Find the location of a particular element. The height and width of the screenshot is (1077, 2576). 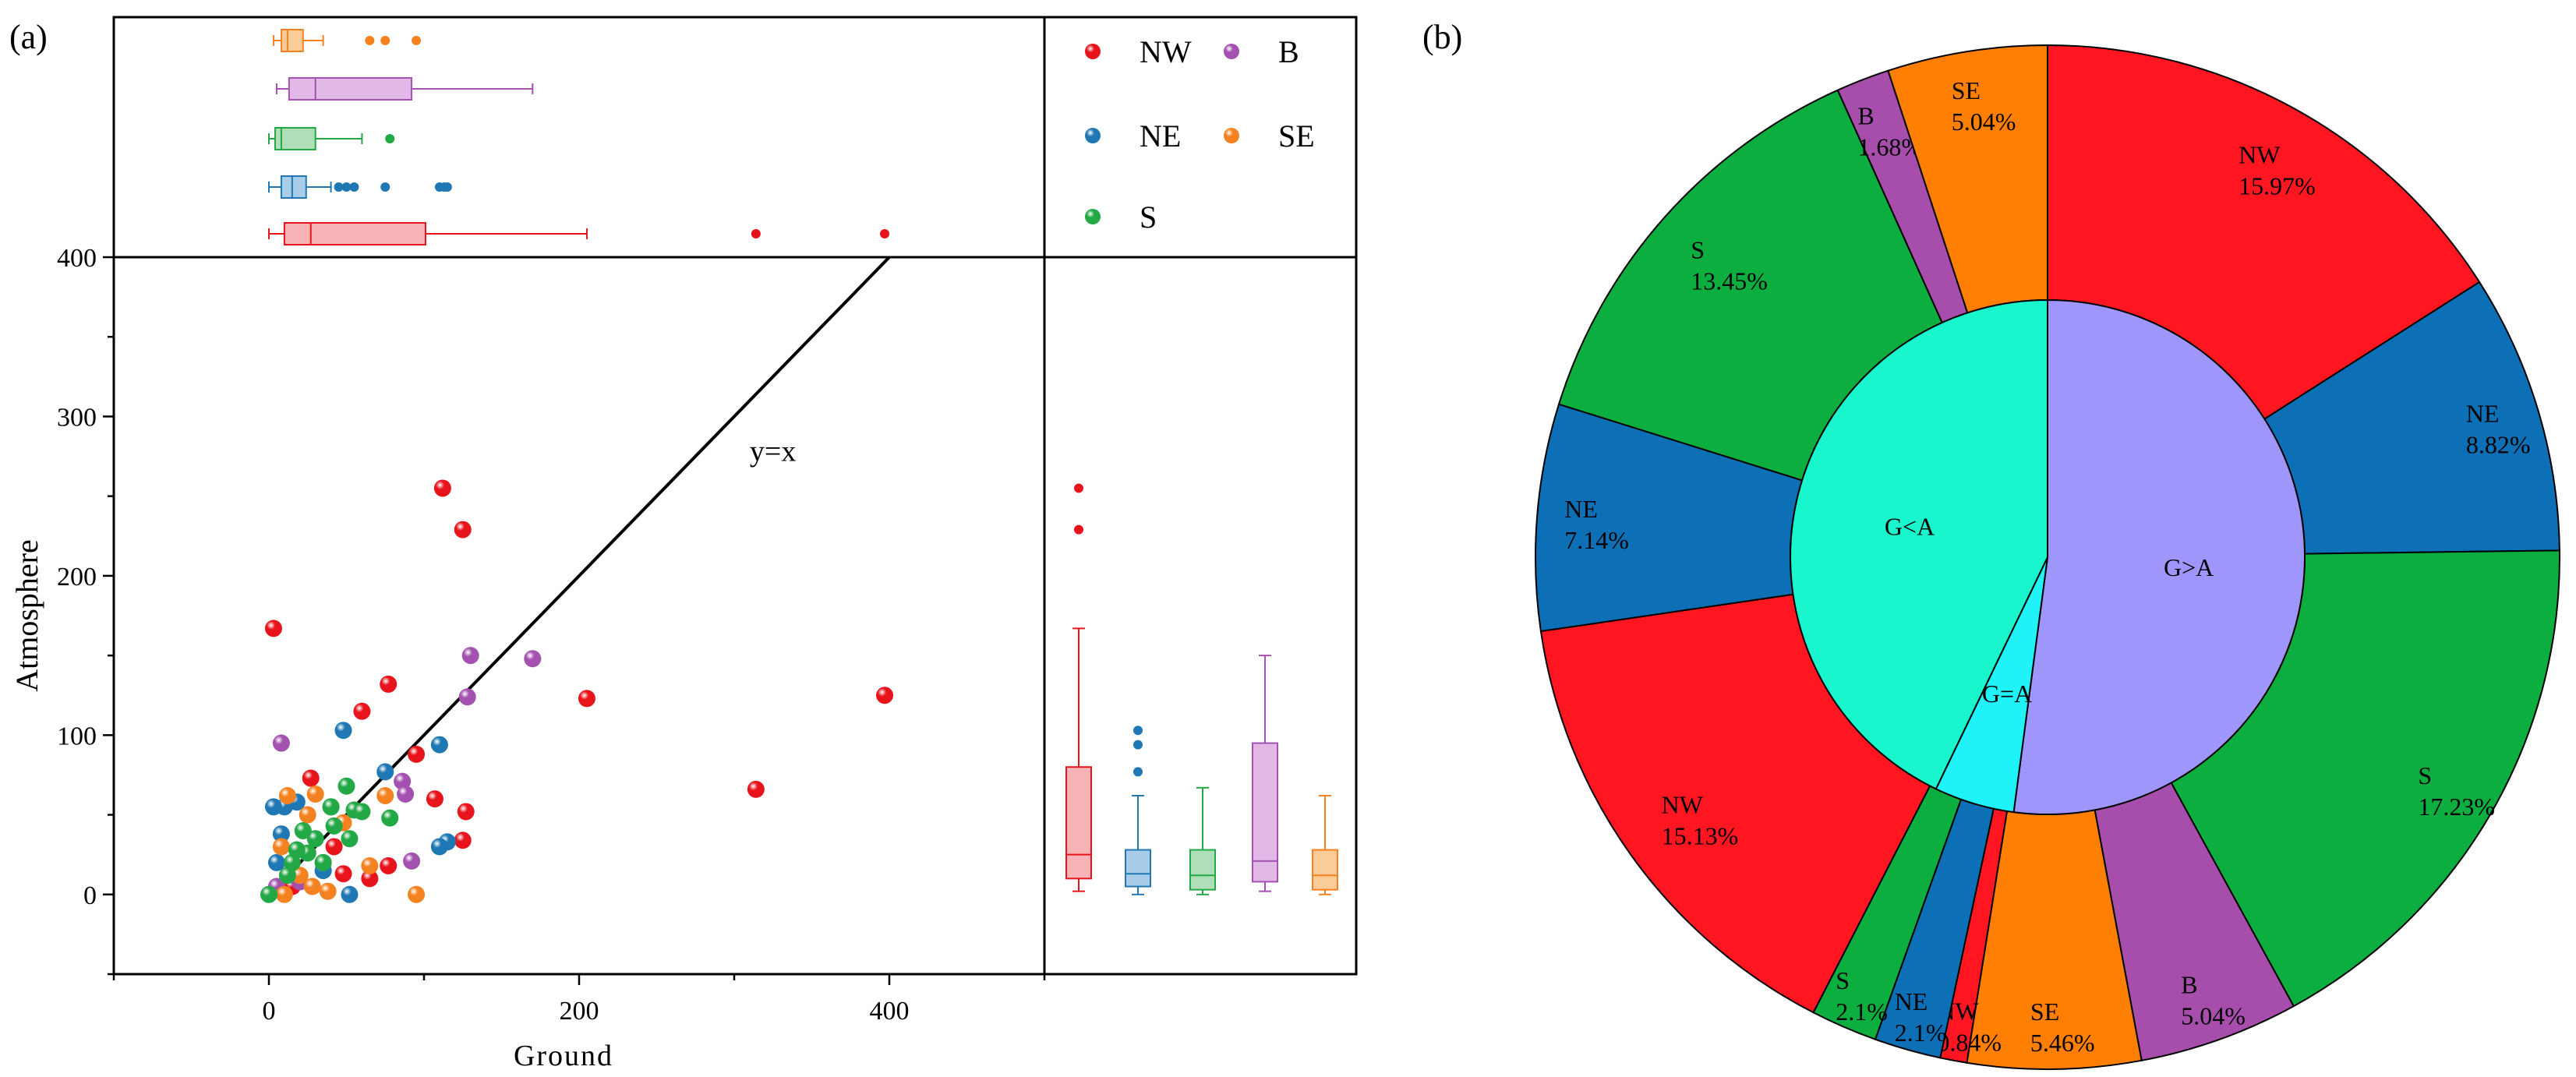

legend: NW B NE SE S is located at coordinates (1200, 134).